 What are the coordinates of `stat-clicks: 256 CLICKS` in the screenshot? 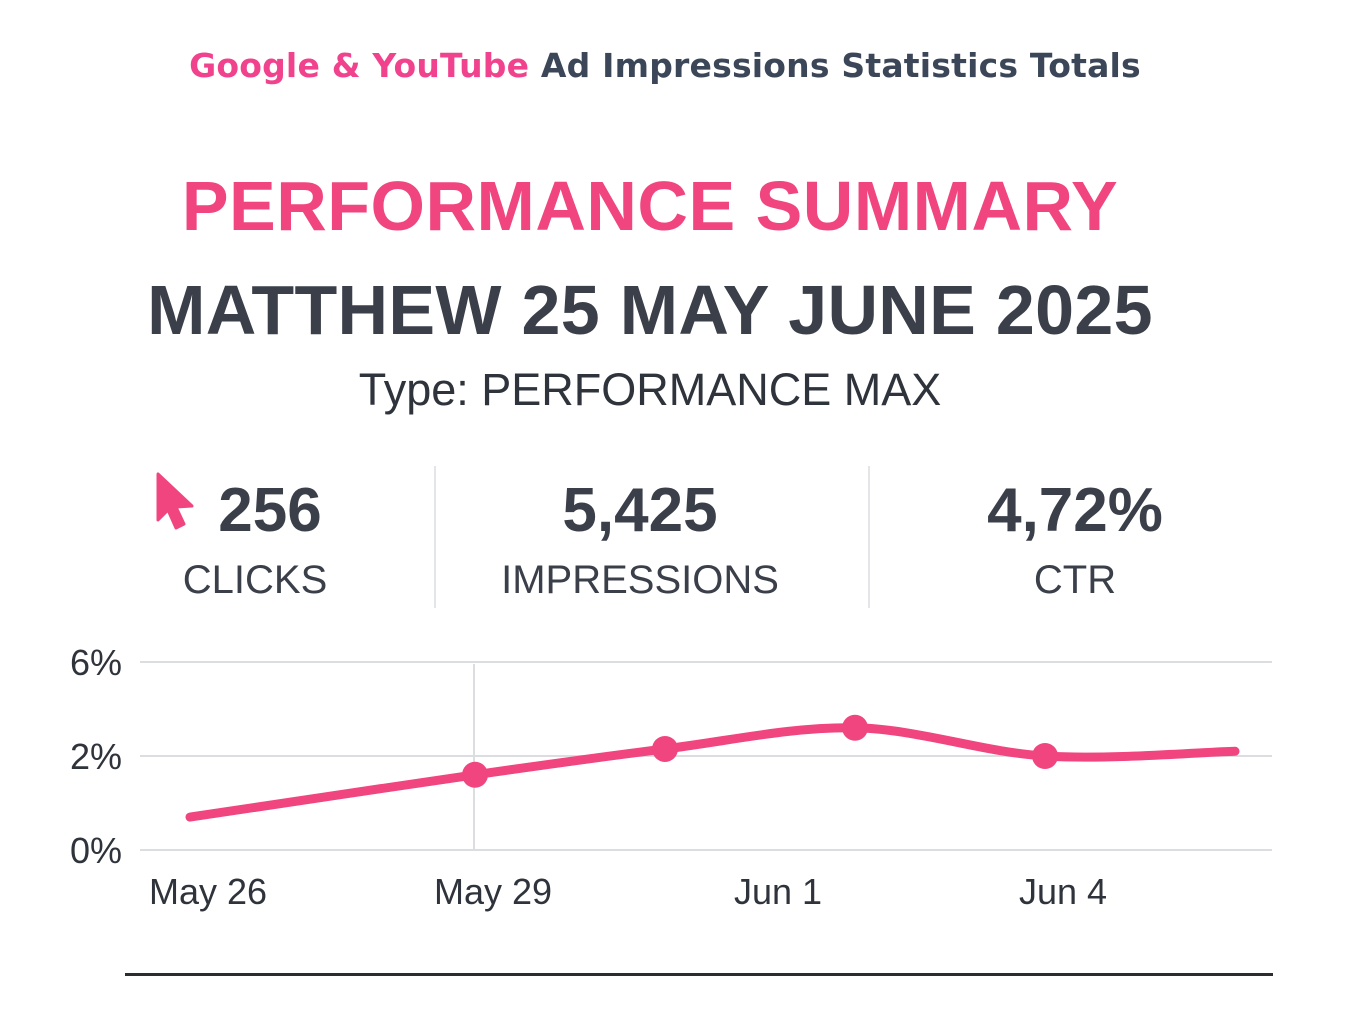 It's located at (255, 538).